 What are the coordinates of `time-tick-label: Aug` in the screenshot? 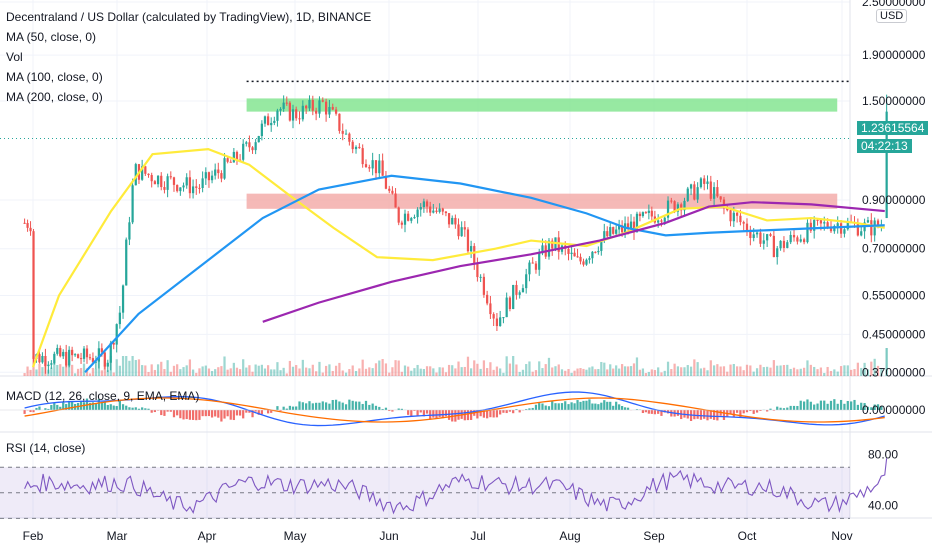 It's located at (569, 536).